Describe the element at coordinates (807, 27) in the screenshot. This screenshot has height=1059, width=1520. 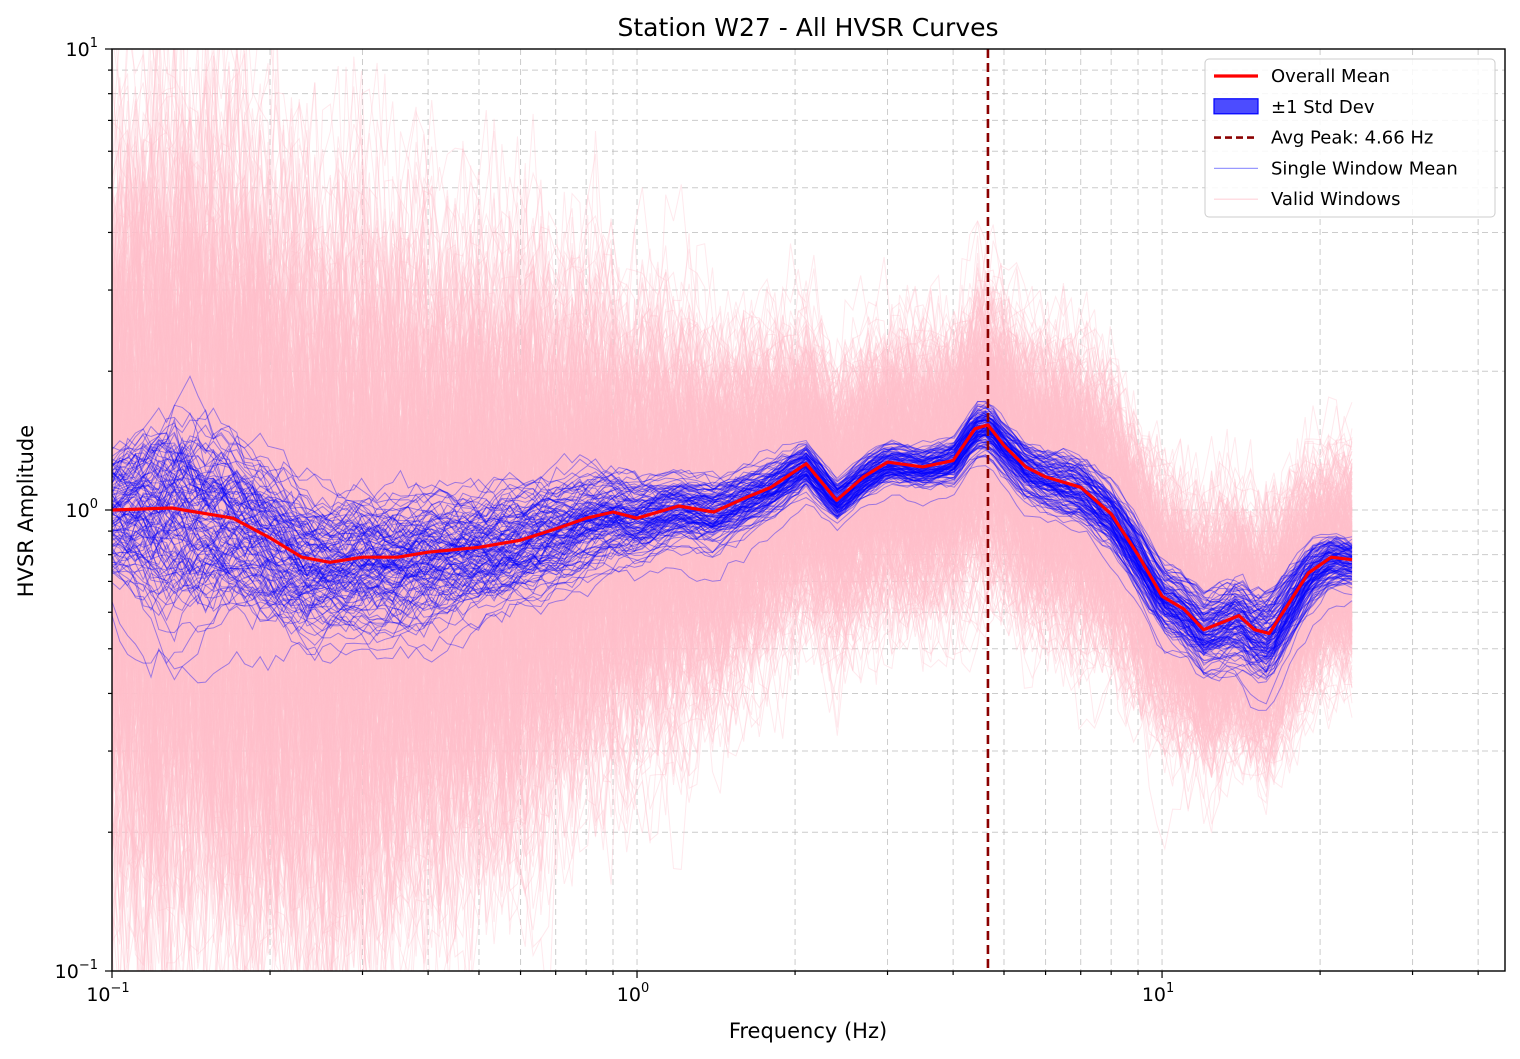
I see `chart-title: Station W27 - All HVSR Curves` at that location.